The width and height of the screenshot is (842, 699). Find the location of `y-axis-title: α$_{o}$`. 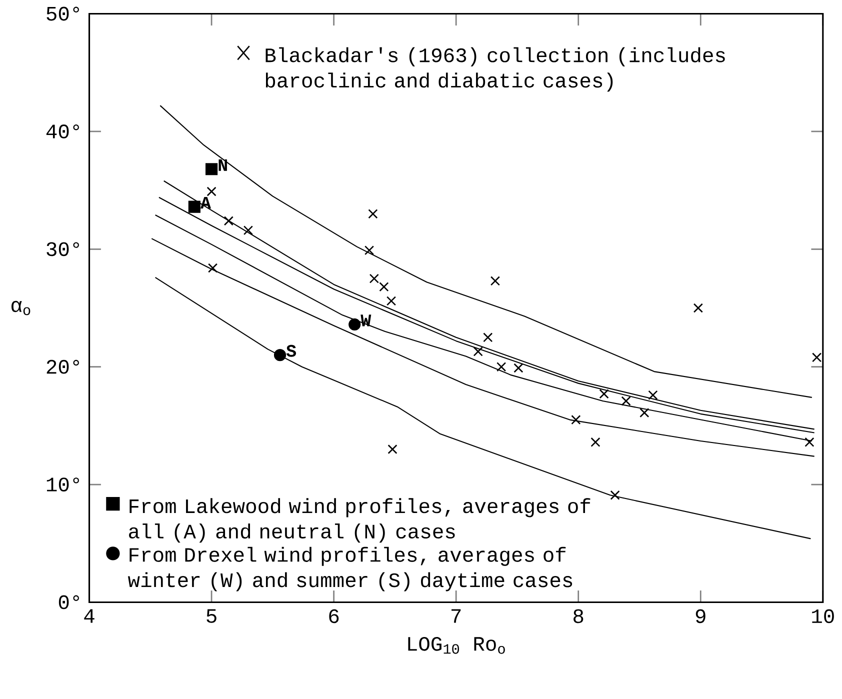

y-axis-title: α$_{o}$ is located at coordinates (21, 308).